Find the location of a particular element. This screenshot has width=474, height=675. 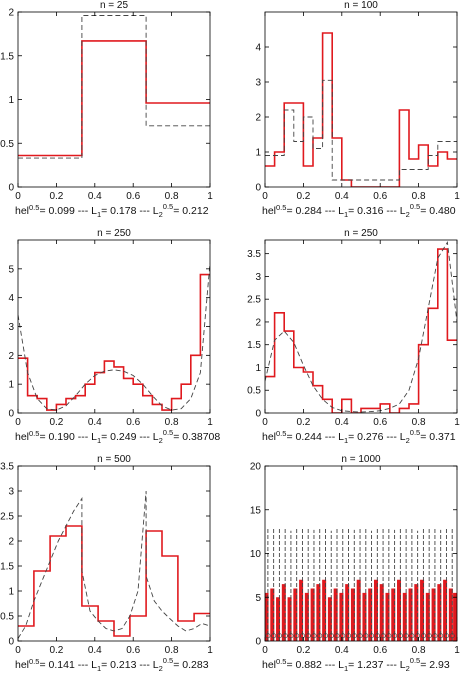

caption-hel-value-l1: = 0.244 --- L is located at coordinates (315, 437).